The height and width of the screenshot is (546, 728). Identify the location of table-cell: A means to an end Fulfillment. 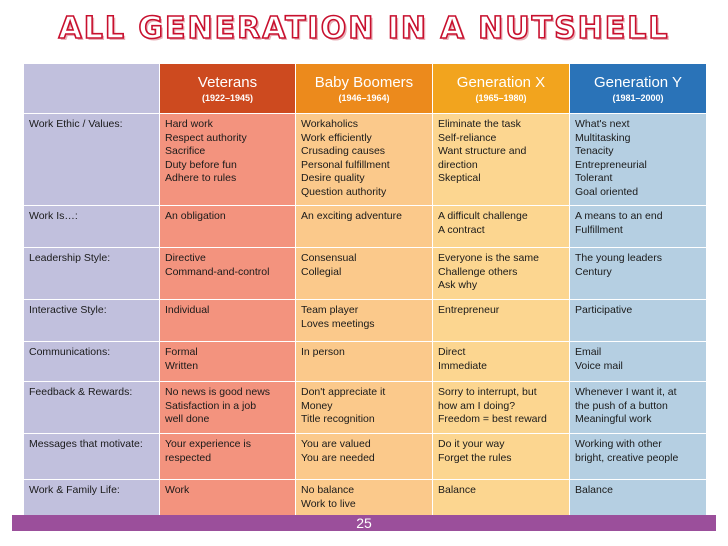
(638, 226).